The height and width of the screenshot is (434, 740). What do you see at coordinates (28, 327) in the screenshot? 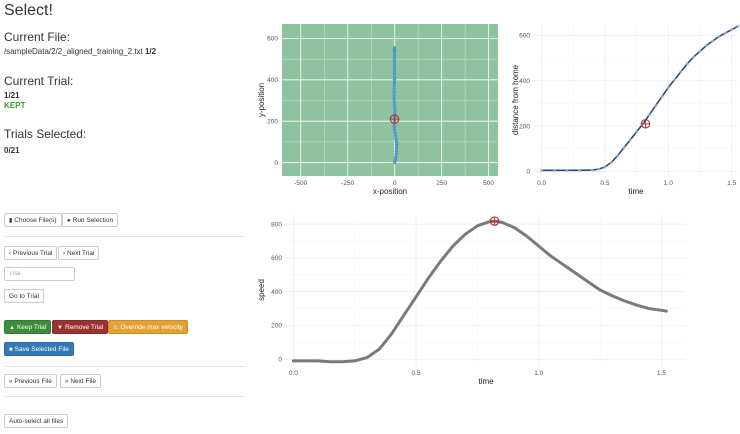
I see `keep-trial-button: ▲ Keep Trial` at bounding box center [28, 327].